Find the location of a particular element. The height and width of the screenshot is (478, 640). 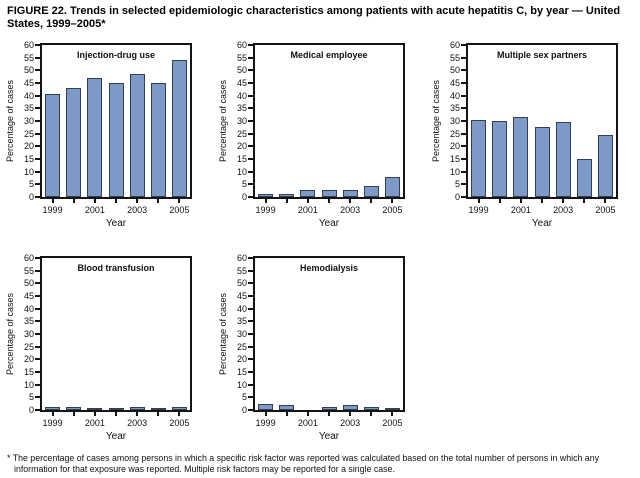

y-tick-label: 35 is located at coordinates (28, 321).